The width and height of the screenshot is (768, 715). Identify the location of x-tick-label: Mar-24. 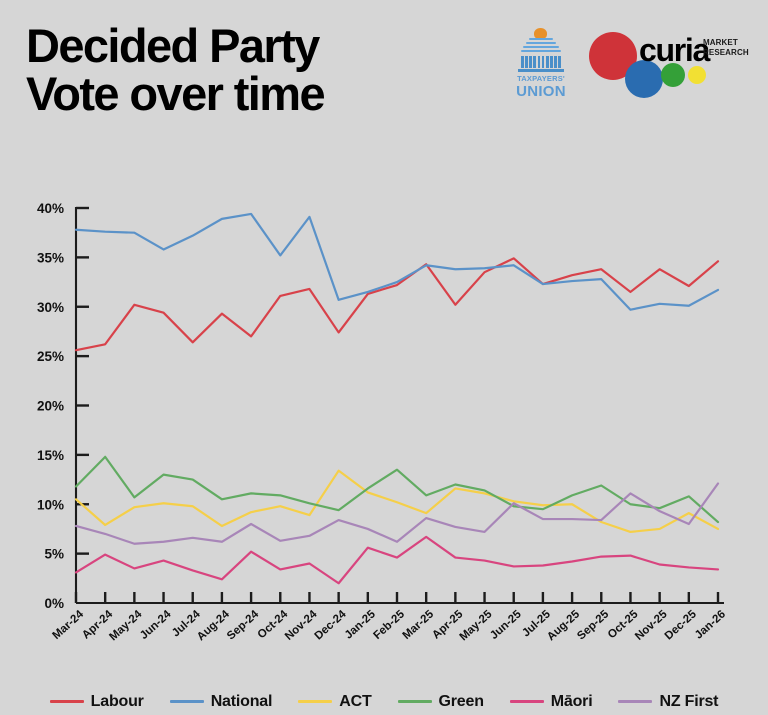
(68, 625).